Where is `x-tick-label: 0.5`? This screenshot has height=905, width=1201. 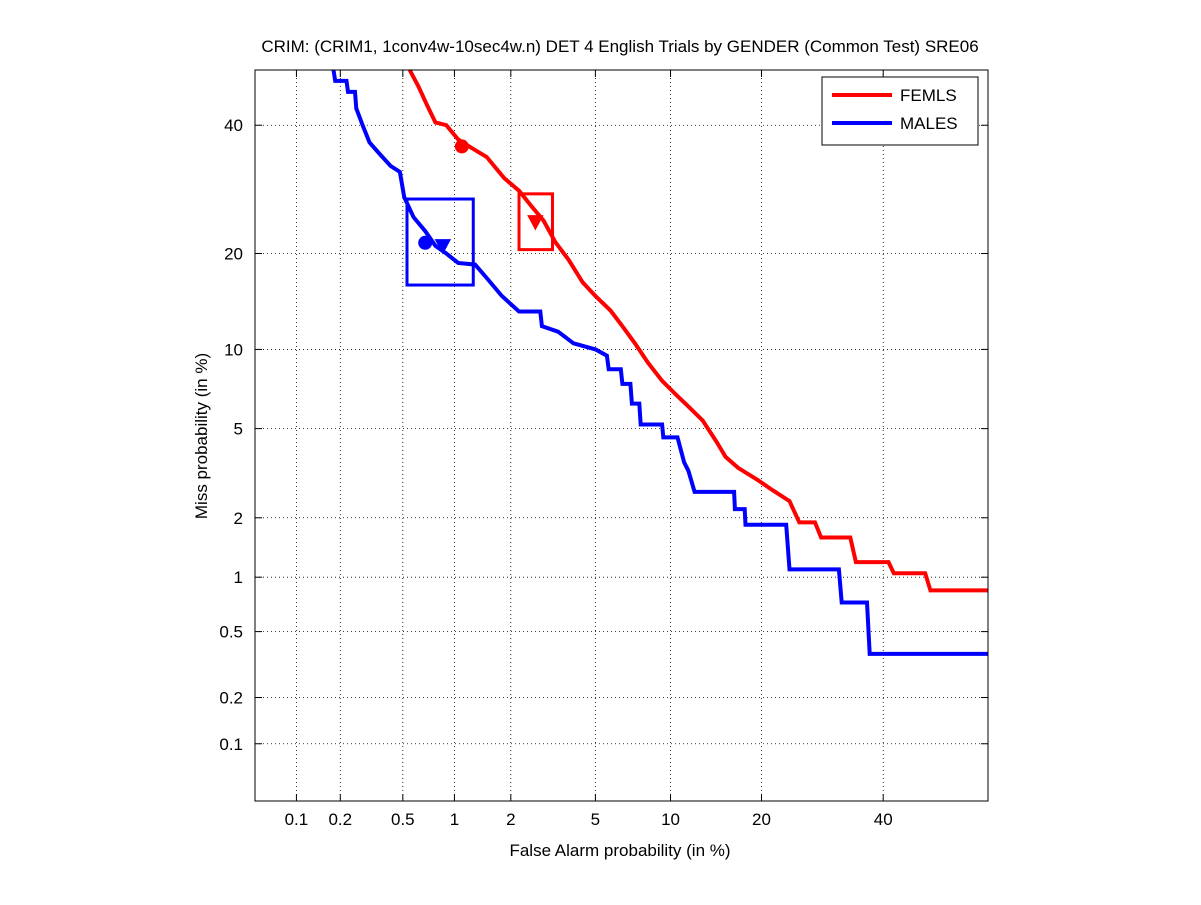
x-tick-label: 0.5 is located at coordinates (403, 819).